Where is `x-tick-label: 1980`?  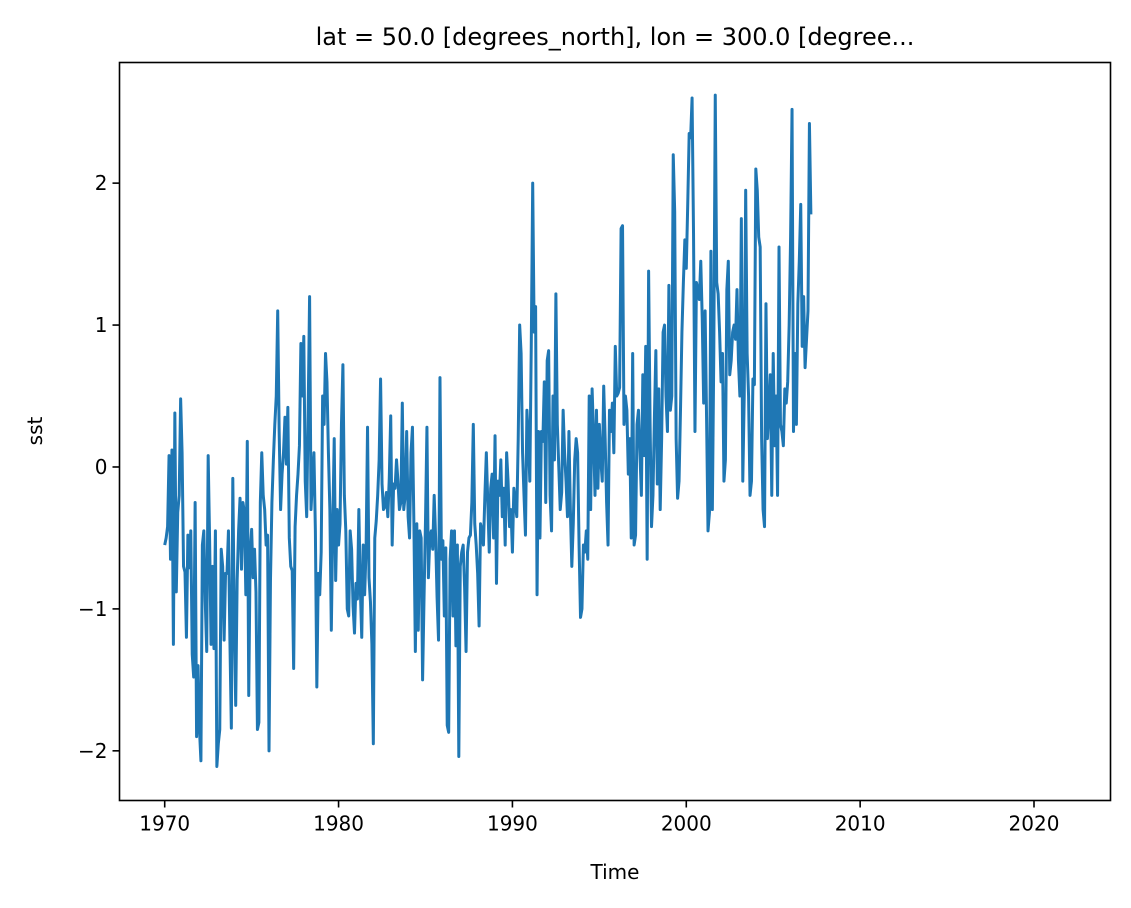 x-tick-label: 1980 is located at coordinates (338, 824).